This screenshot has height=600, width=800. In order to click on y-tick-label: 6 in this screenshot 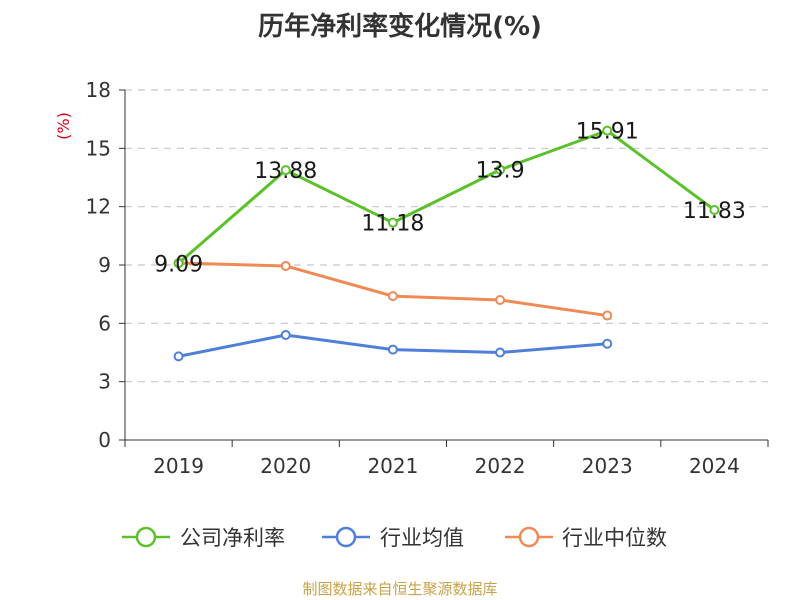, I will do `click(104, 323)`.